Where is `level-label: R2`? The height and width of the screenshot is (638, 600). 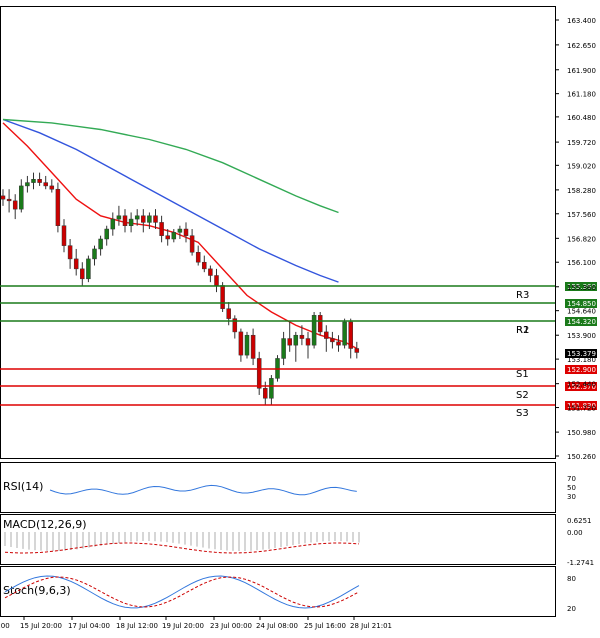 level-label: R2 is located at coordinates (522, 330).